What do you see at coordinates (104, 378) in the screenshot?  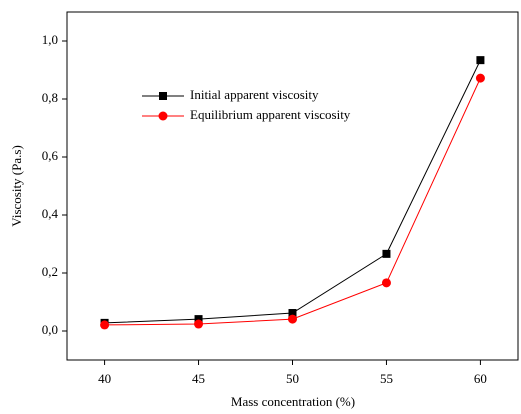 I see `x-tick-label: 40` at bounding box center [104, 378].